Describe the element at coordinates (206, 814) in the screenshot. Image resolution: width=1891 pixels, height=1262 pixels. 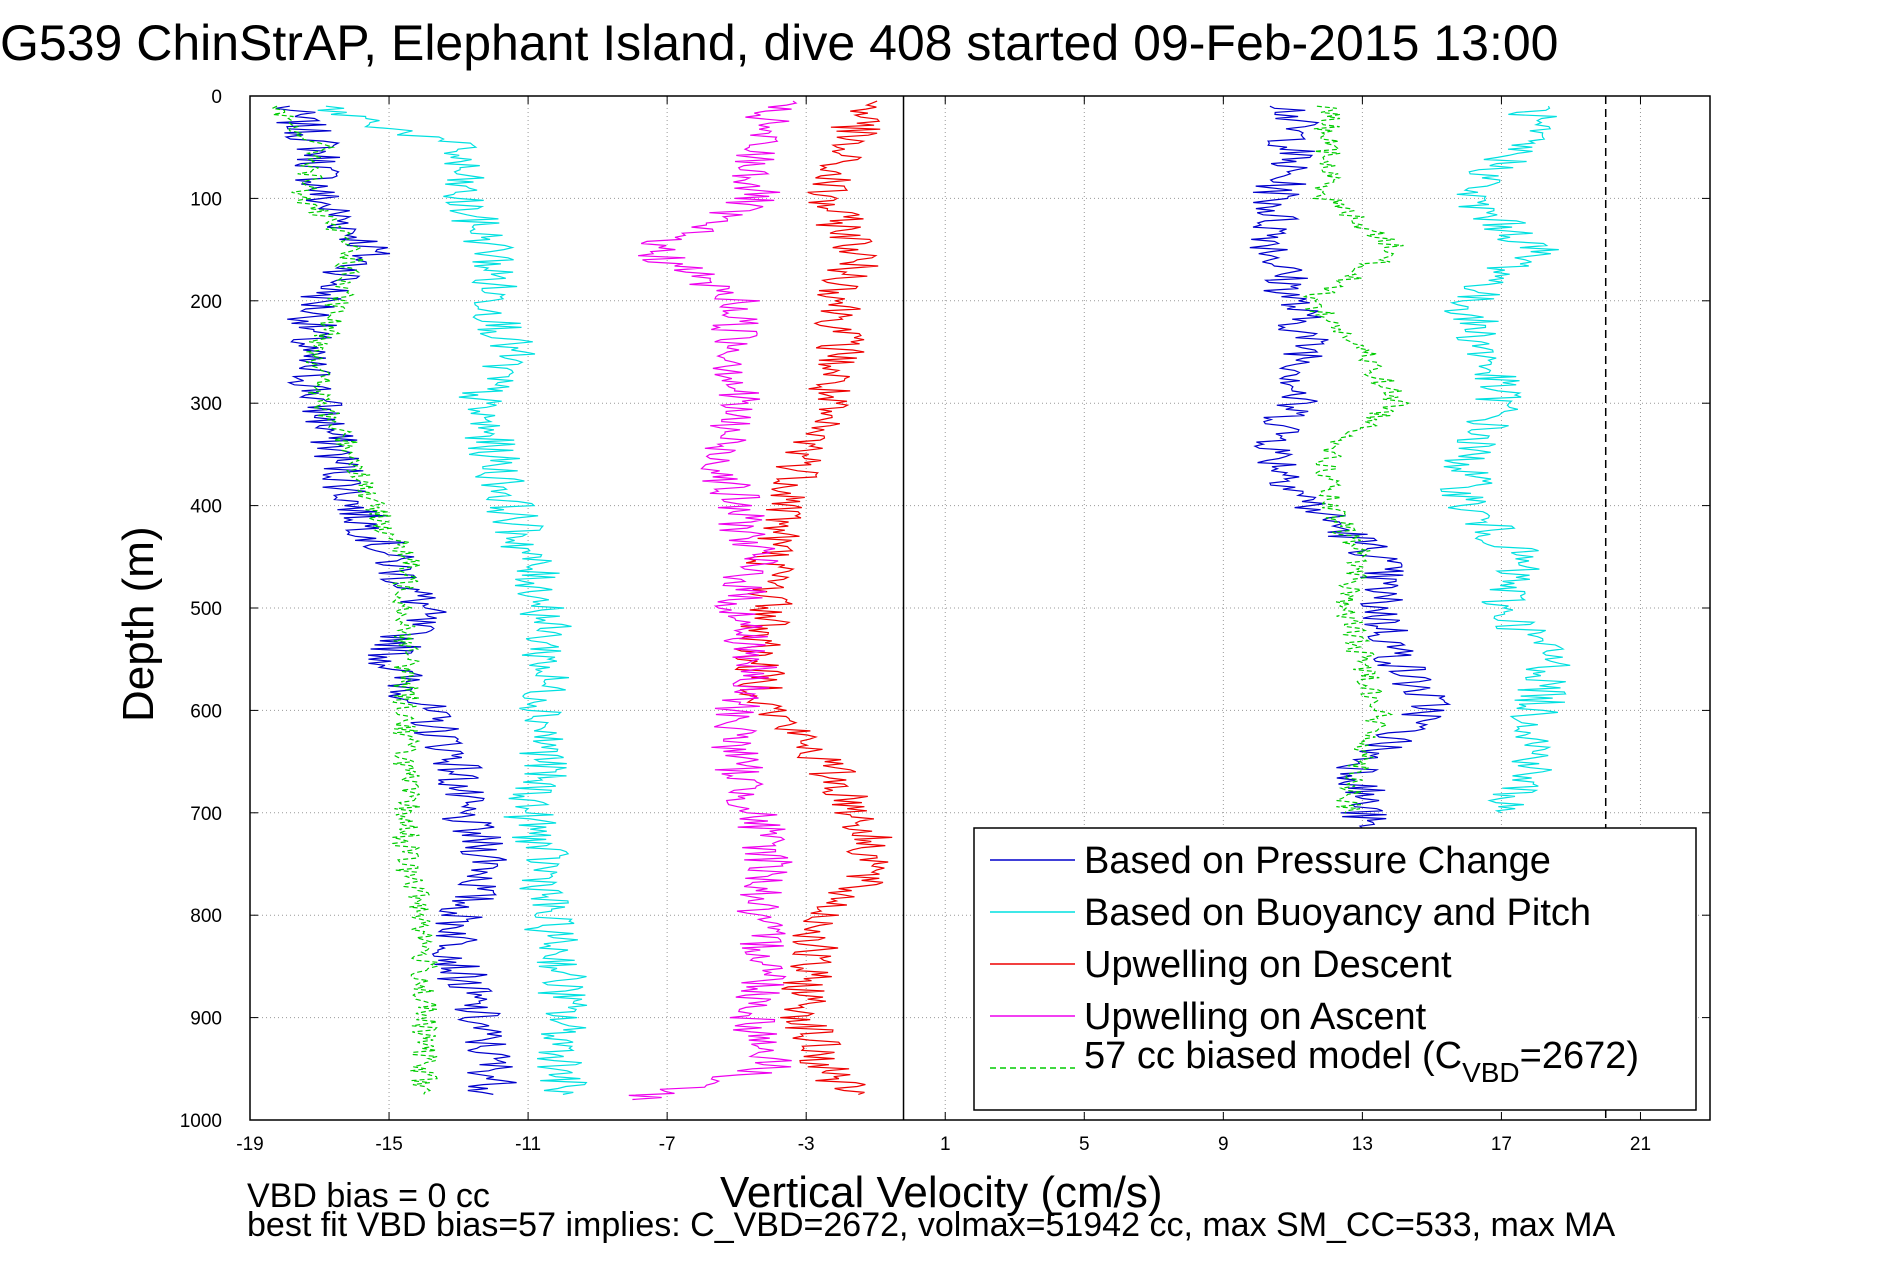
I see `y-tick-label: 700` at that location.